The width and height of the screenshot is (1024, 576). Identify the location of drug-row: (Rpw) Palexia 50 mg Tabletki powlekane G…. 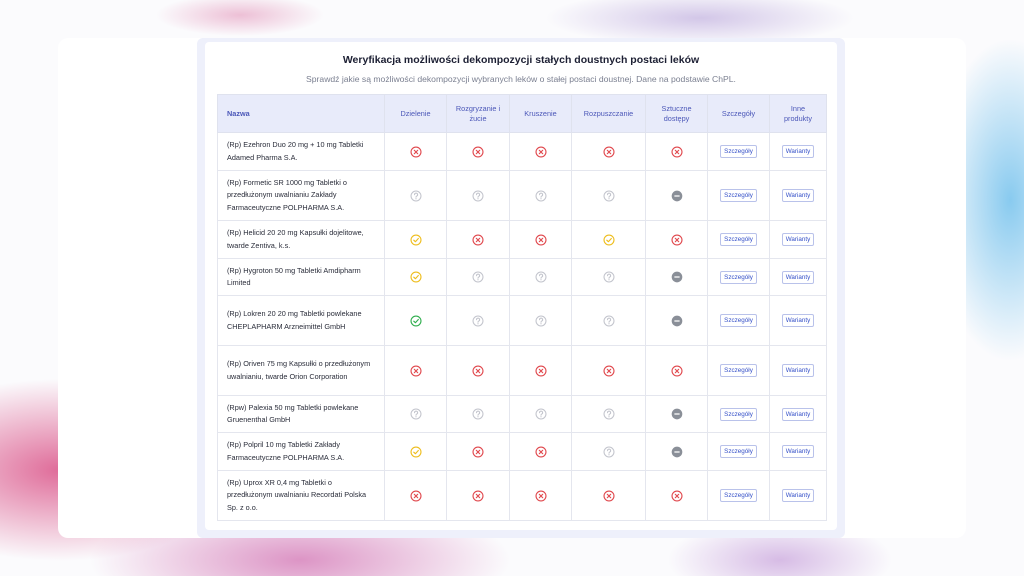
(522, 414).